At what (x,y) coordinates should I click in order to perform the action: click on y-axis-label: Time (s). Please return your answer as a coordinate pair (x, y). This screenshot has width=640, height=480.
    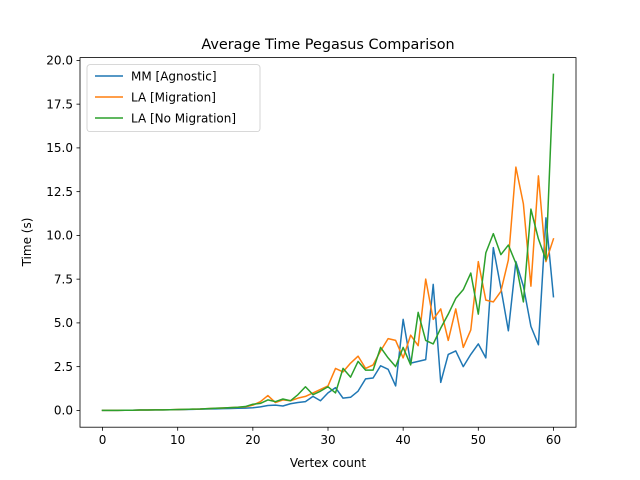
    Looking at the image, I should click on (27, 243).